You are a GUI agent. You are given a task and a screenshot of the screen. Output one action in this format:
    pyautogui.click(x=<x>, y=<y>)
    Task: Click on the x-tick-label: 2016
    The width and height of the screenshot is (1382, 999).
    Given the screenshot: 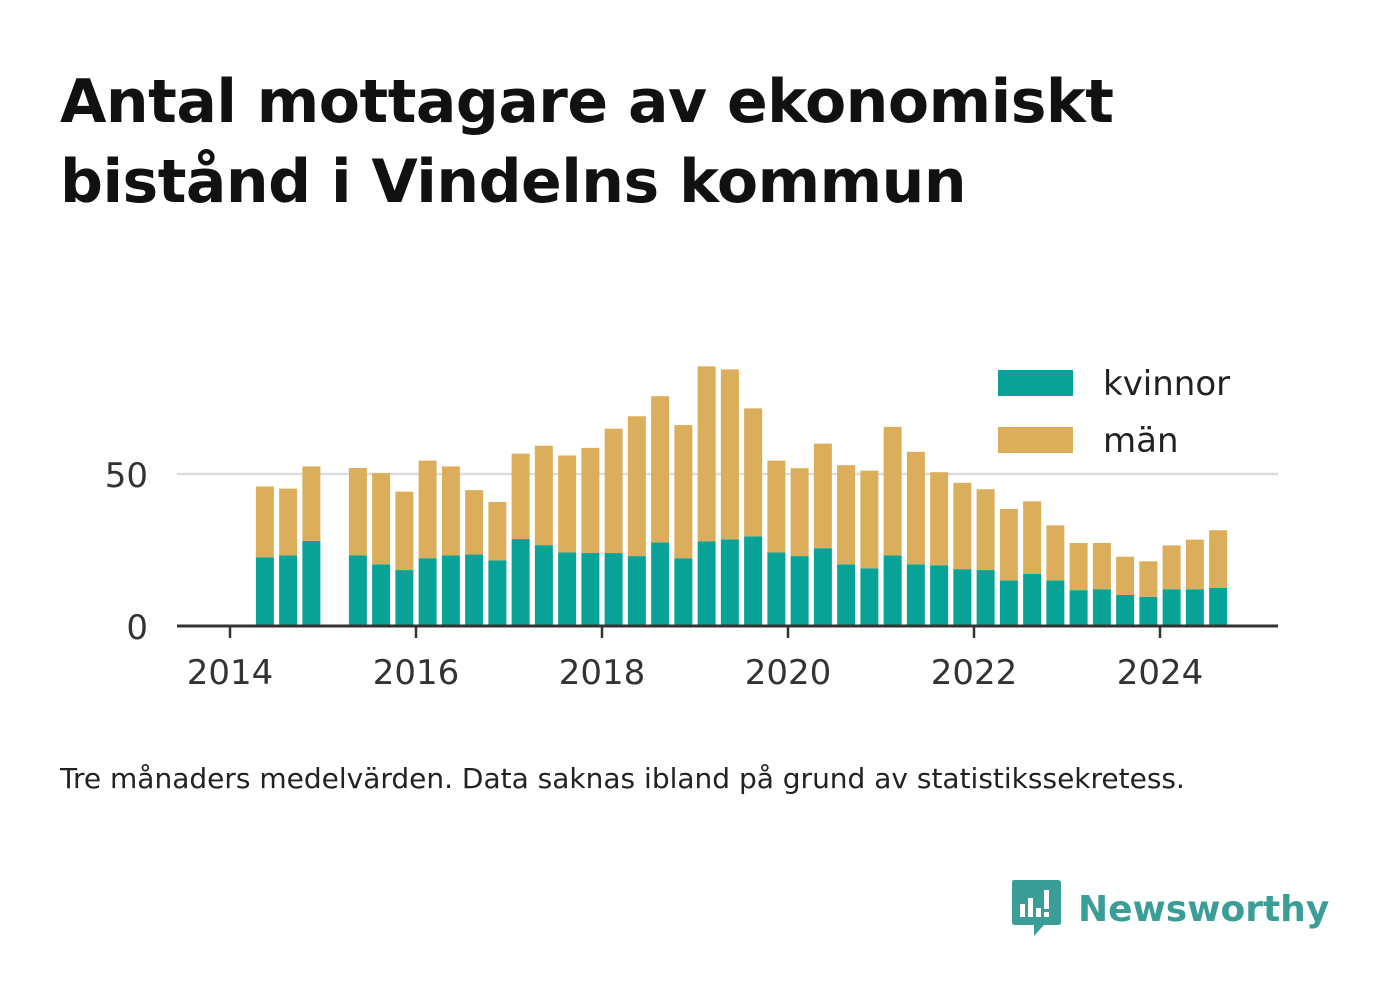 What is the action you would take?
    pyautogui.click(x=416, y=673)
    